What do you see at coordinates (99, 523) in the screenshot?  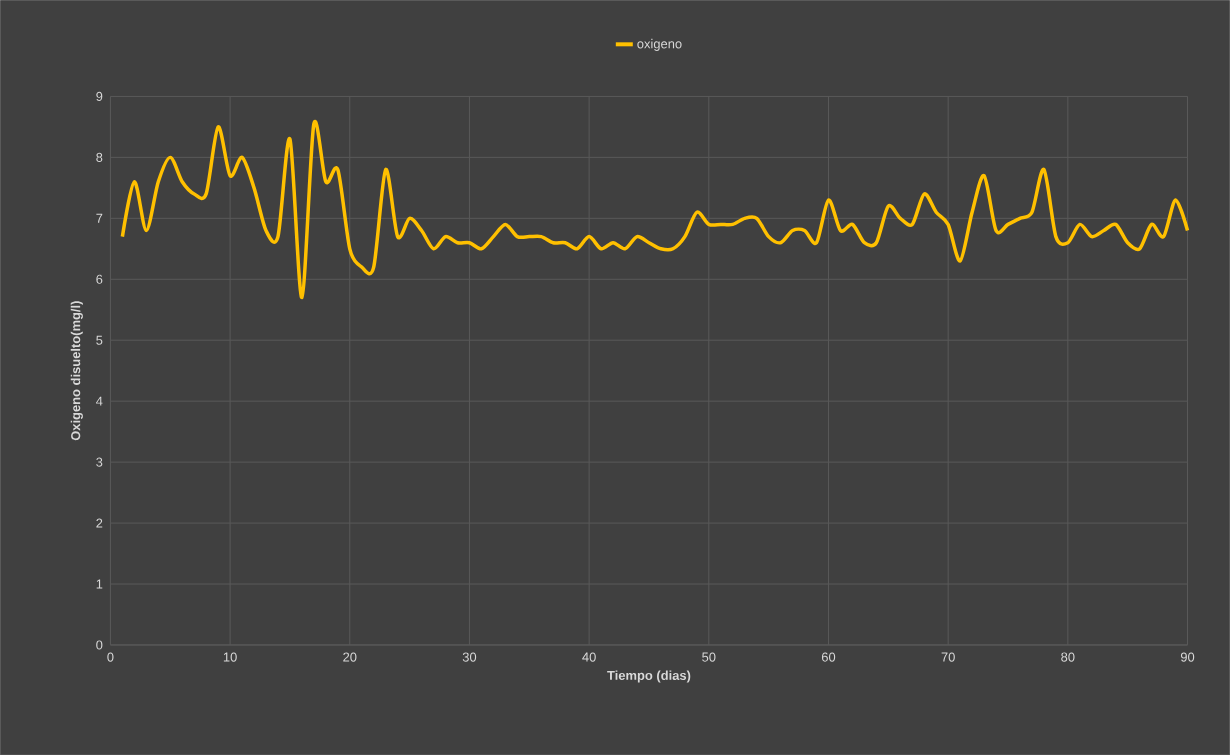 I see `y-tick-label: 2` at bounding box center [99, 523].